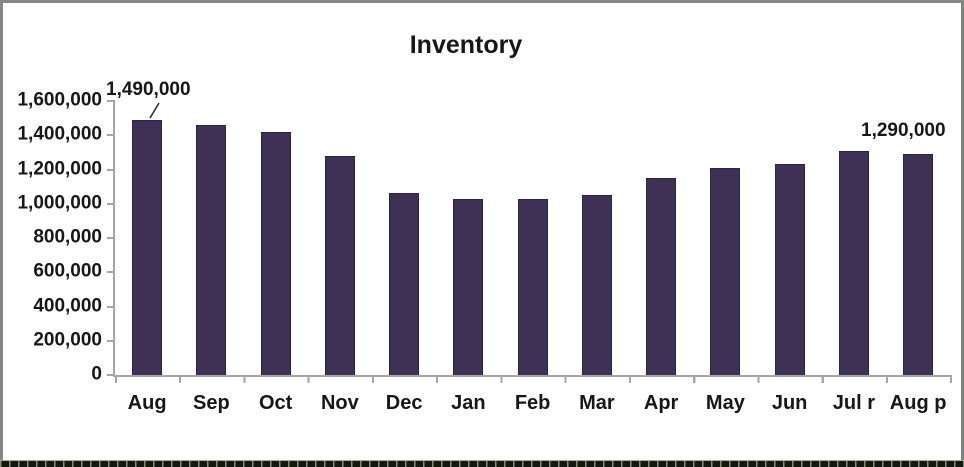 The height and width of the screenshot is (467, 964). Describe the element at coordinates (597, 403) in the screenshot. I see `x-tick-label: Mar` at that location.